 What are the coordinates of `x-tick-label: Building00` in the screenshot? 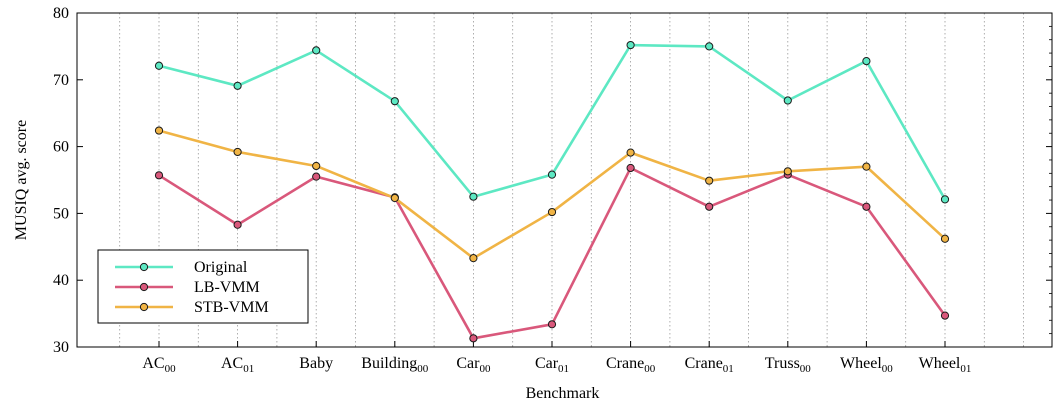 It's located at (395, 365).